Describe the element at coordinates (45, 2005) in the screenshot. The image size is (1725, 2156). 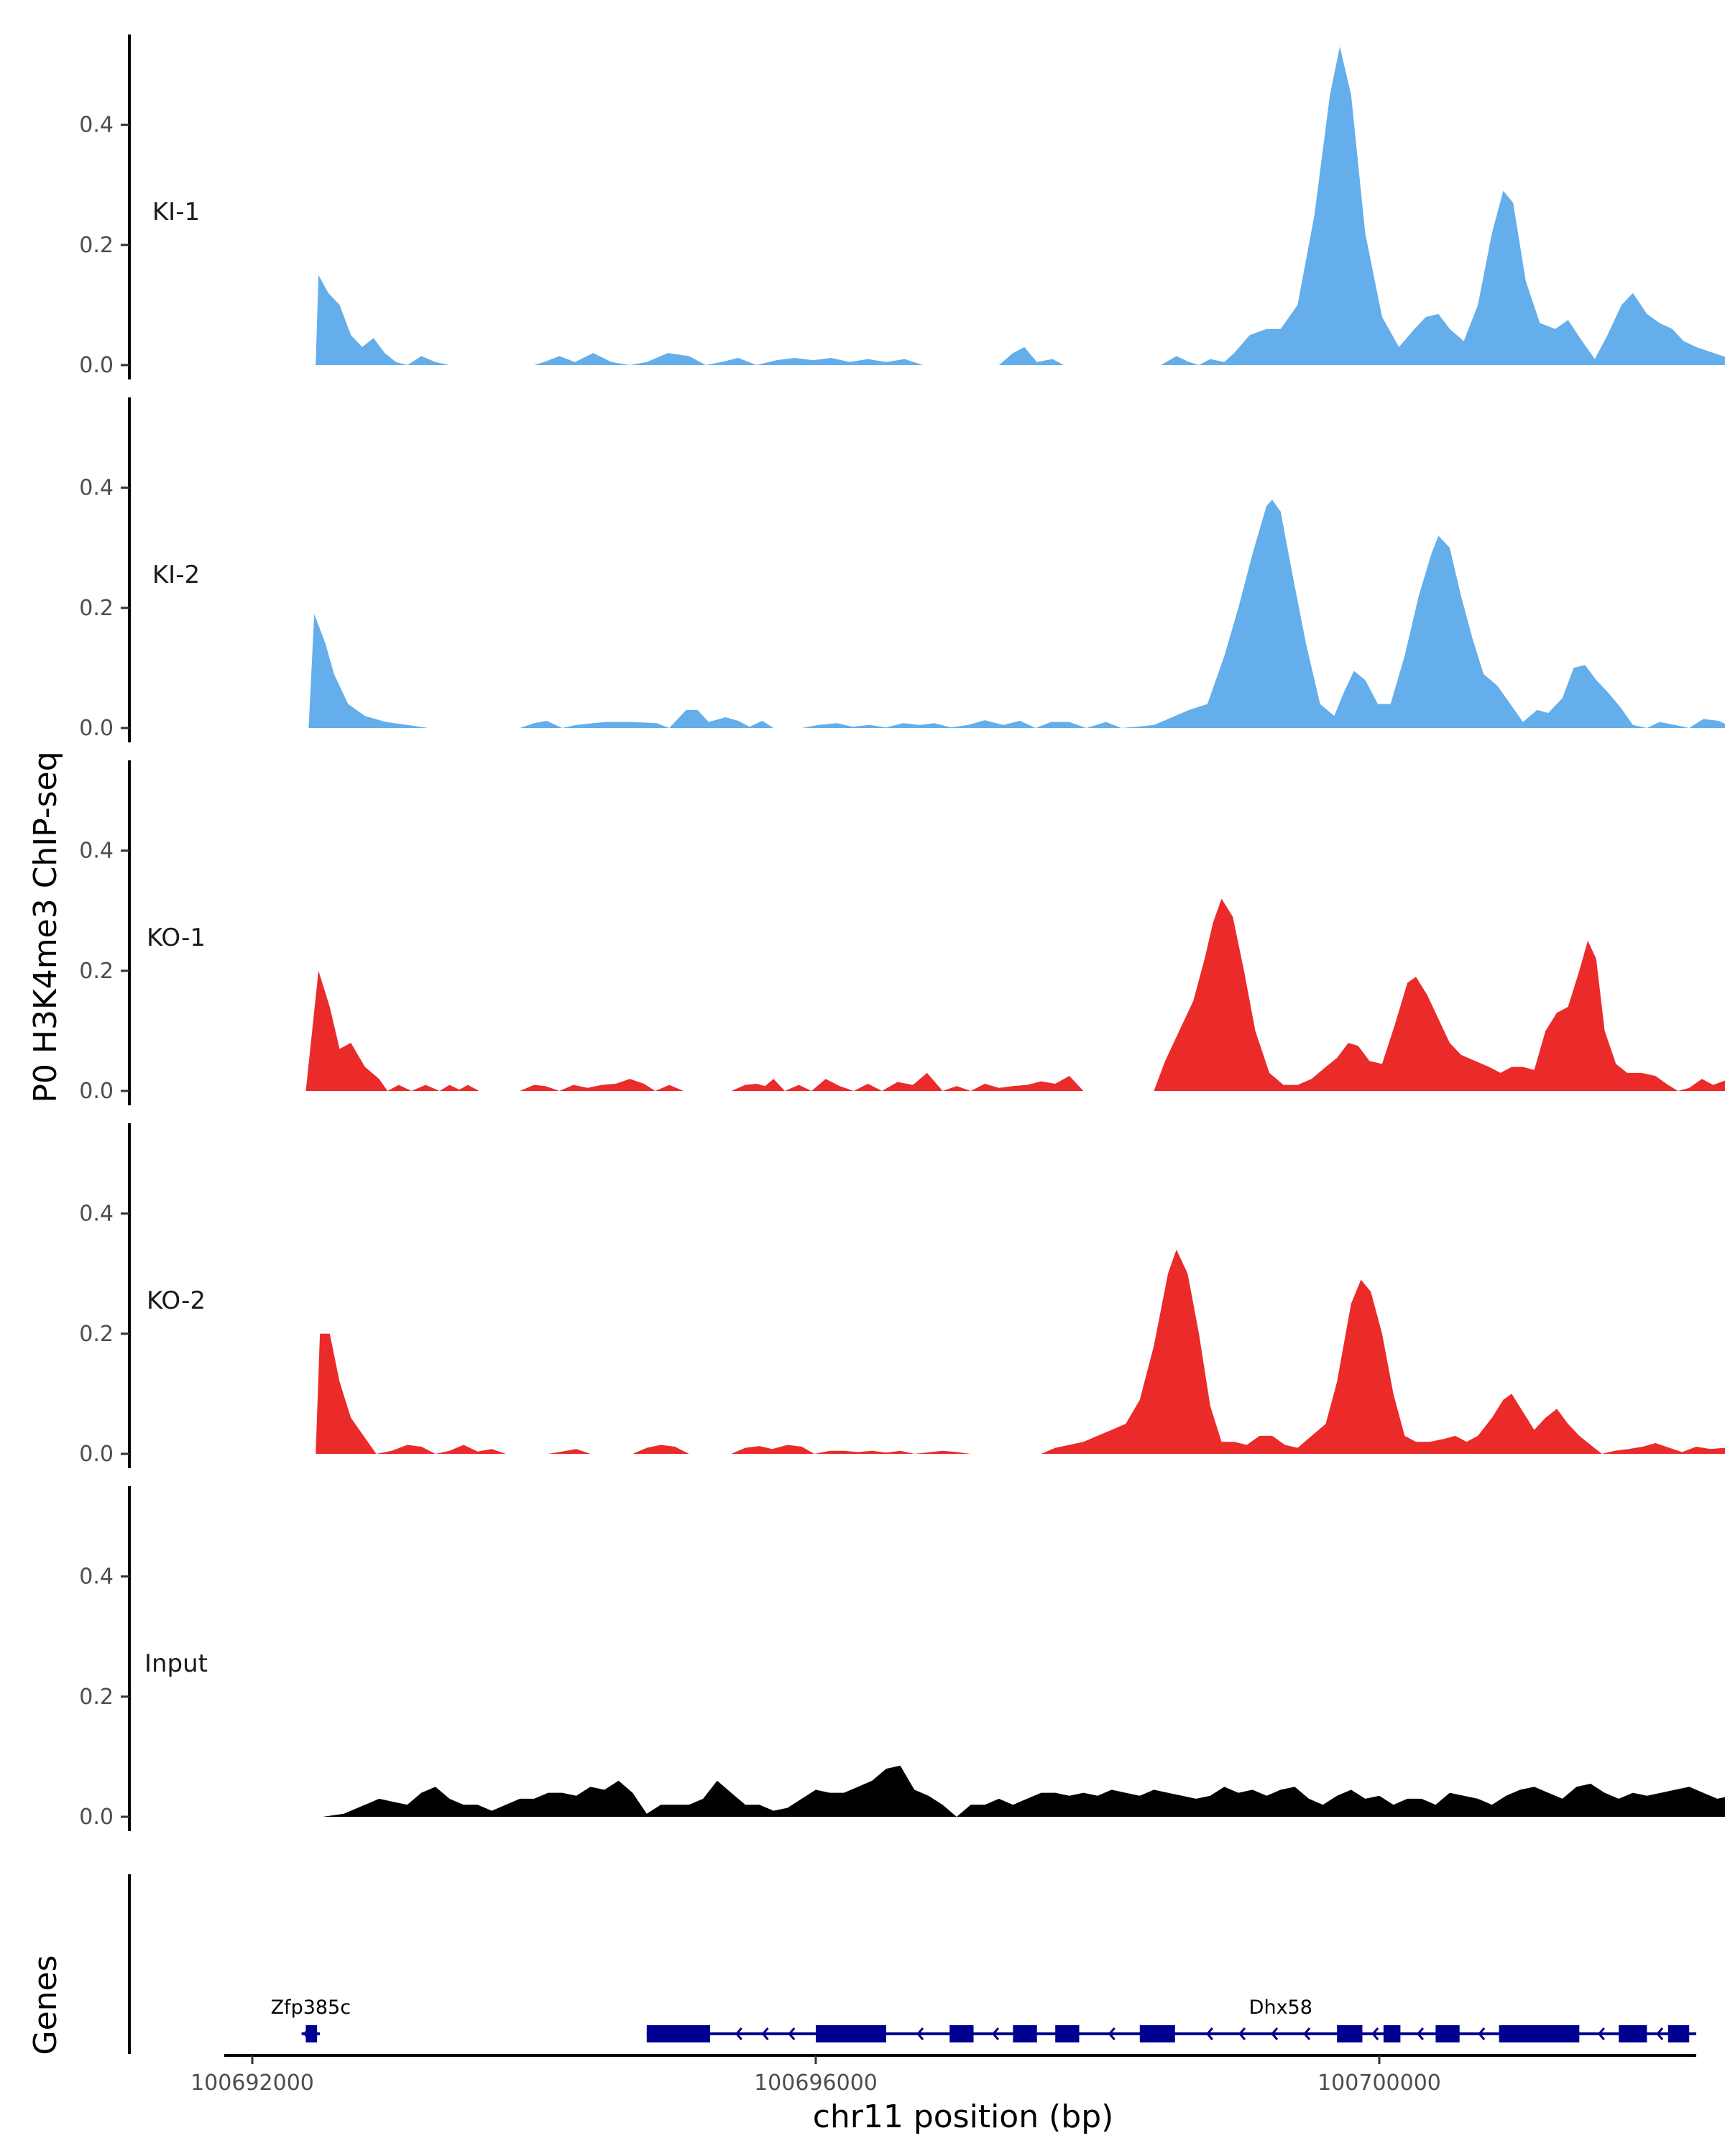
I see `genes-panel-title: Genes` at that location.